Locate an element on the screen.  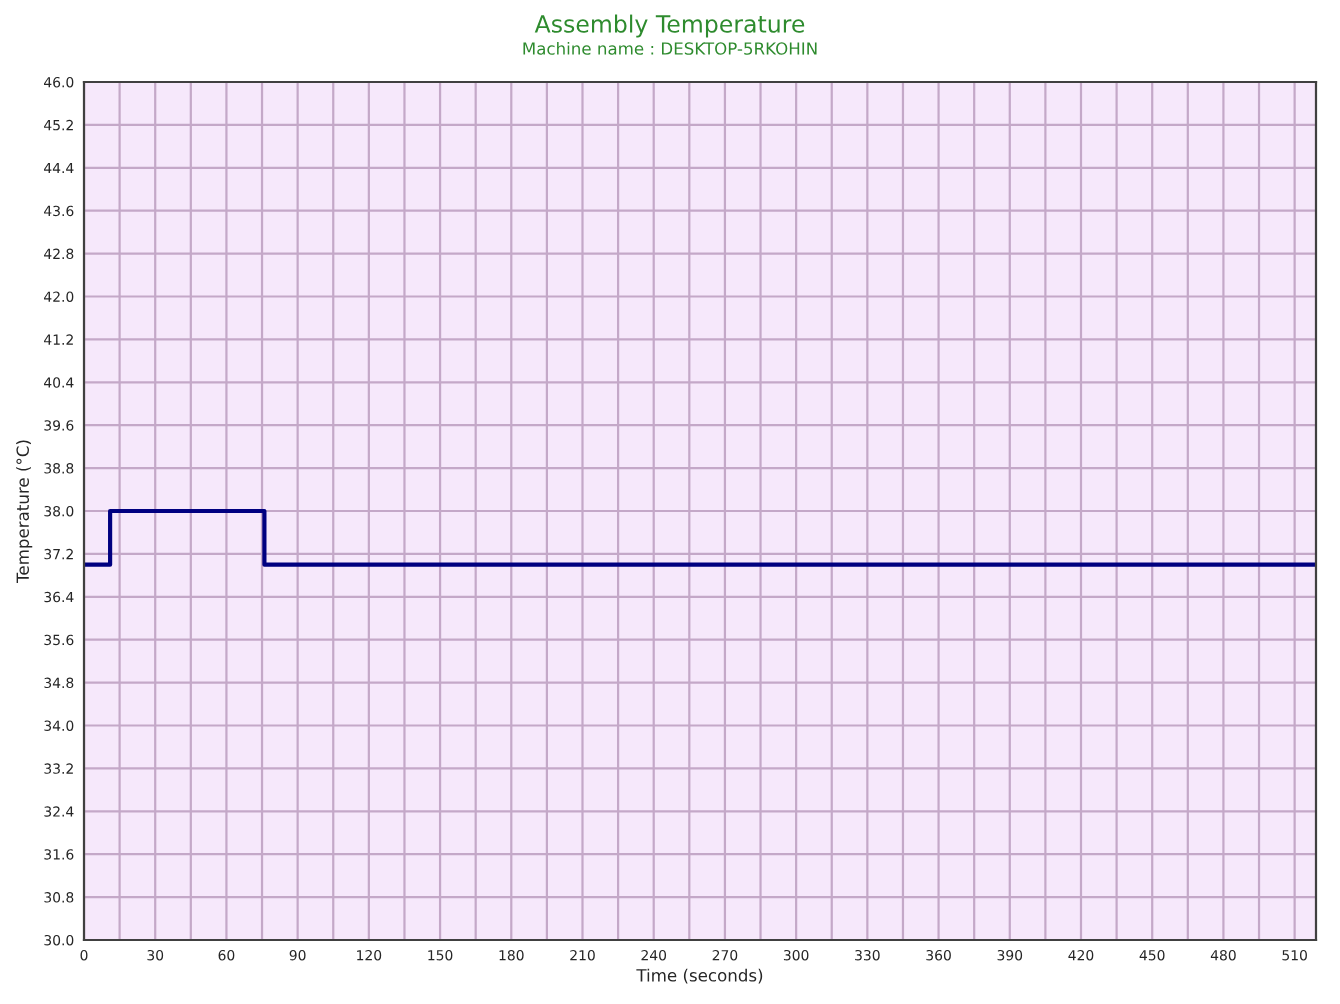
y-axis-title: Temperature (°C) is located at coordinates (24, 511).